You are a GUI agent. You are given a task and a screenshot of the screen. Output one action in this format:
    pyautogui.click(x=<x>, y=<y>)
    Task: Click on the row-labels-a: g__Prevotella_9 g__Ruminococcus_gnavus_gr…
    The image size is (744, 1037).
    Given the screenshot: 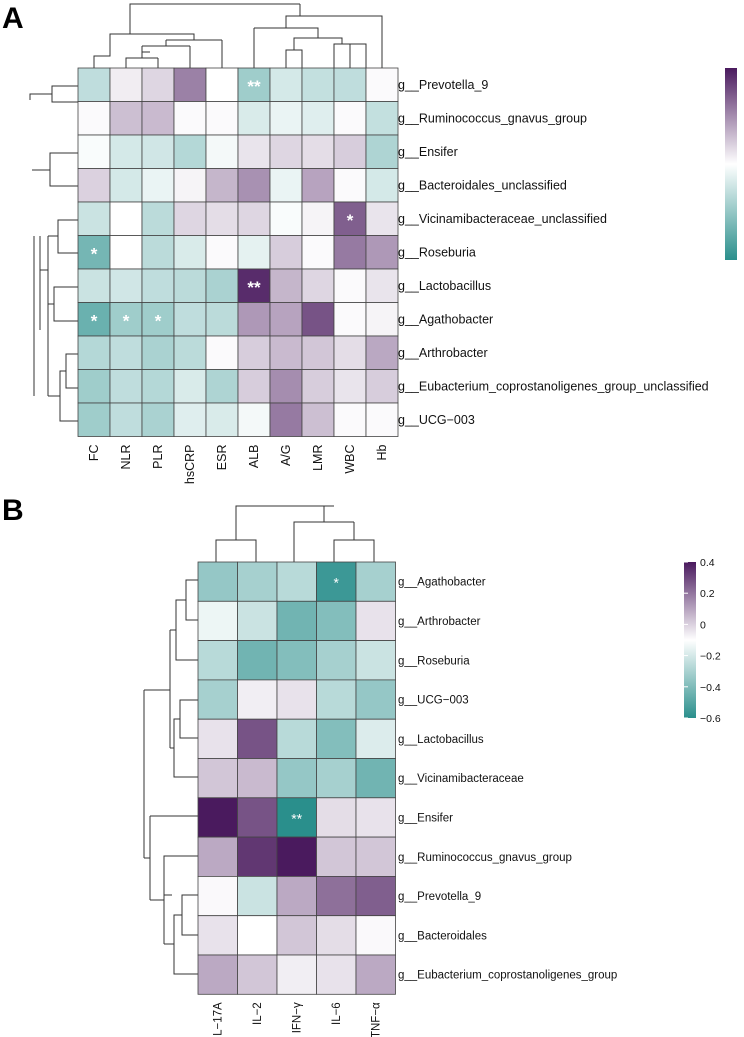 What is the action you would take?
    pyautogui.click(x=553, y=252)
    